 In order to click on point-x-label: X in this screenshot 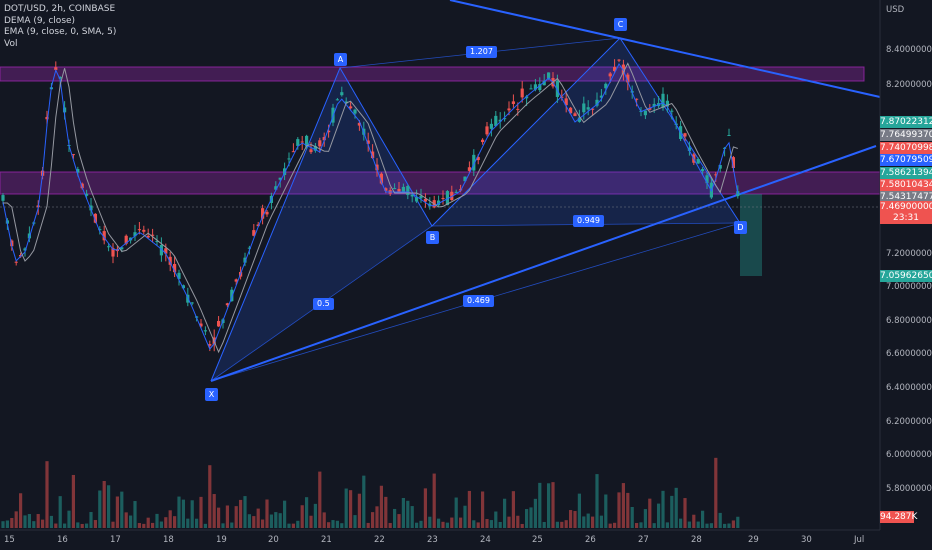, I will do `click(211, 394)`.